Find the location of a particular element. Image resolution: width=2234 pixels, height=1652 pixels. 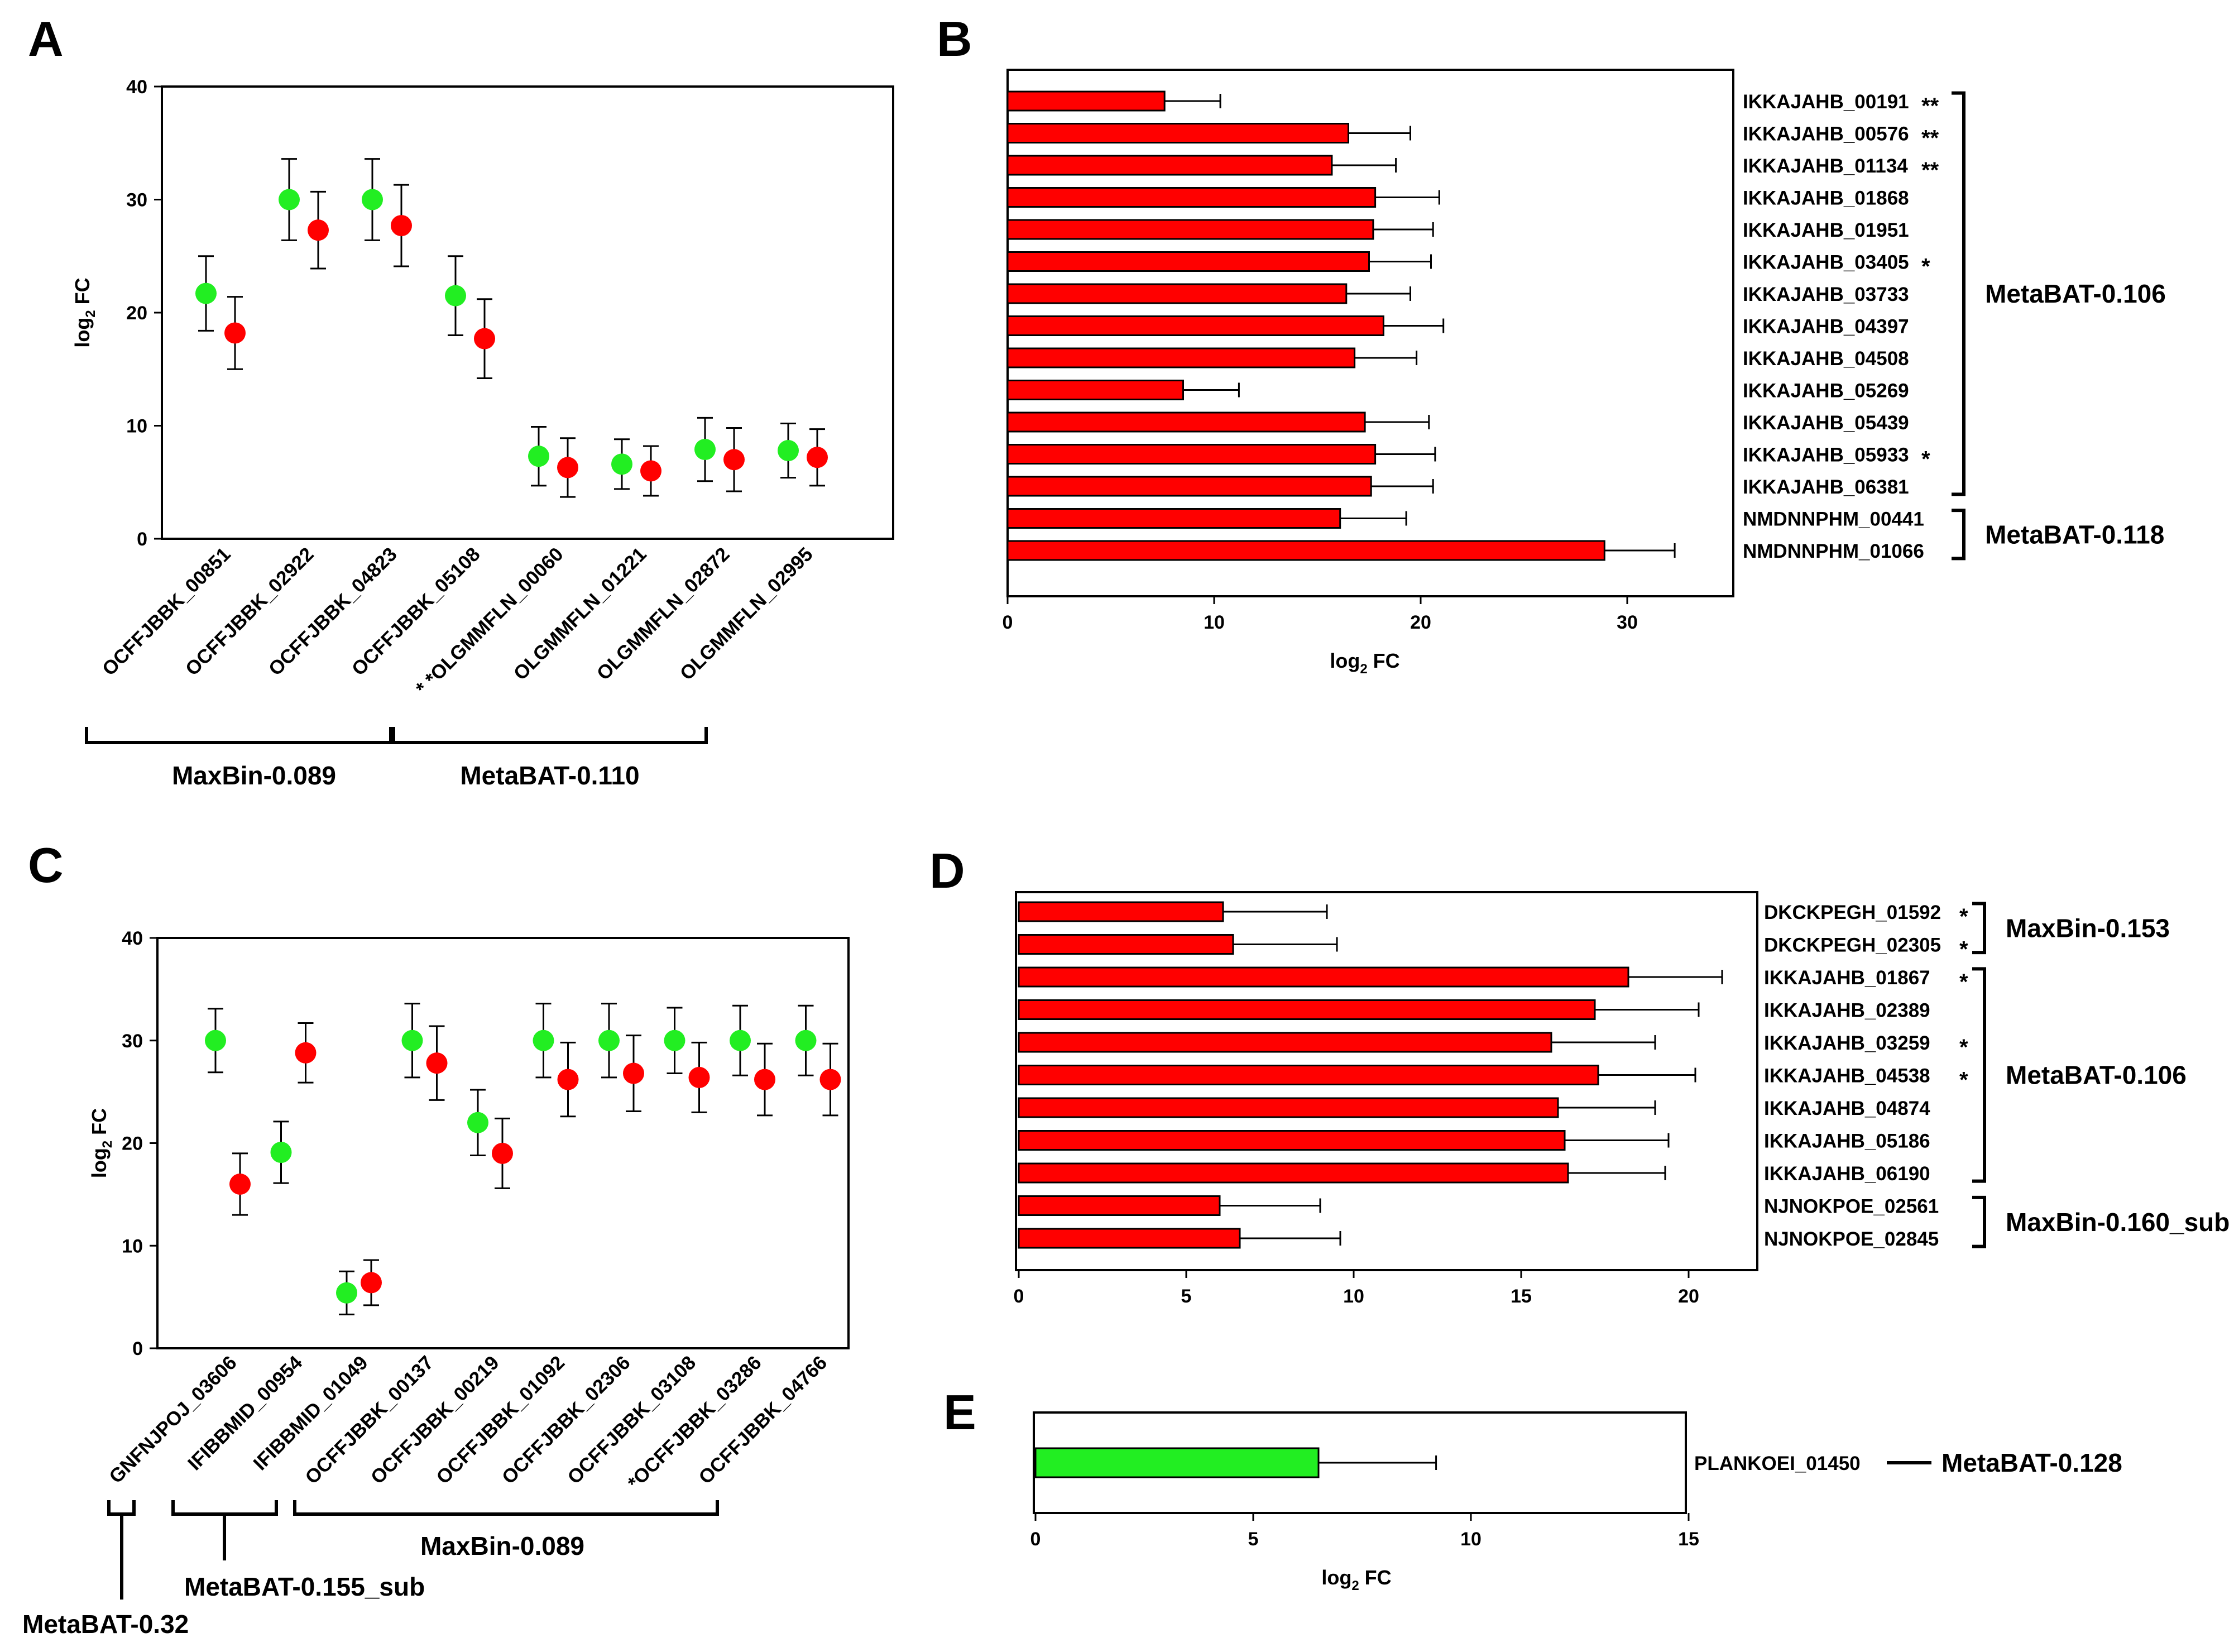

y-category-label: IKKAJAHB_05439 is located at coordinates (1826, 423).